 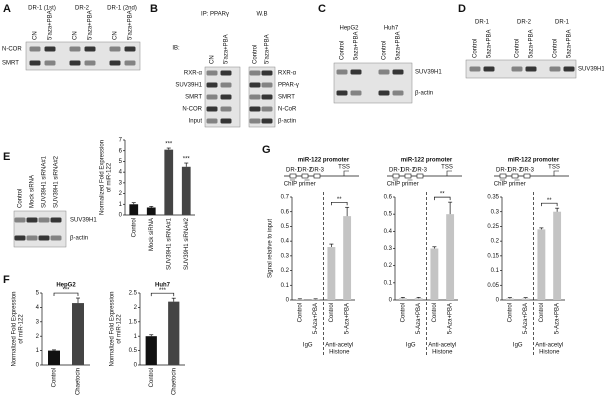 What do you see at coordinates (427, 161) in the screenshot?
I see `chart-title: miR-122 promoter` at bounding box center [427, 161].